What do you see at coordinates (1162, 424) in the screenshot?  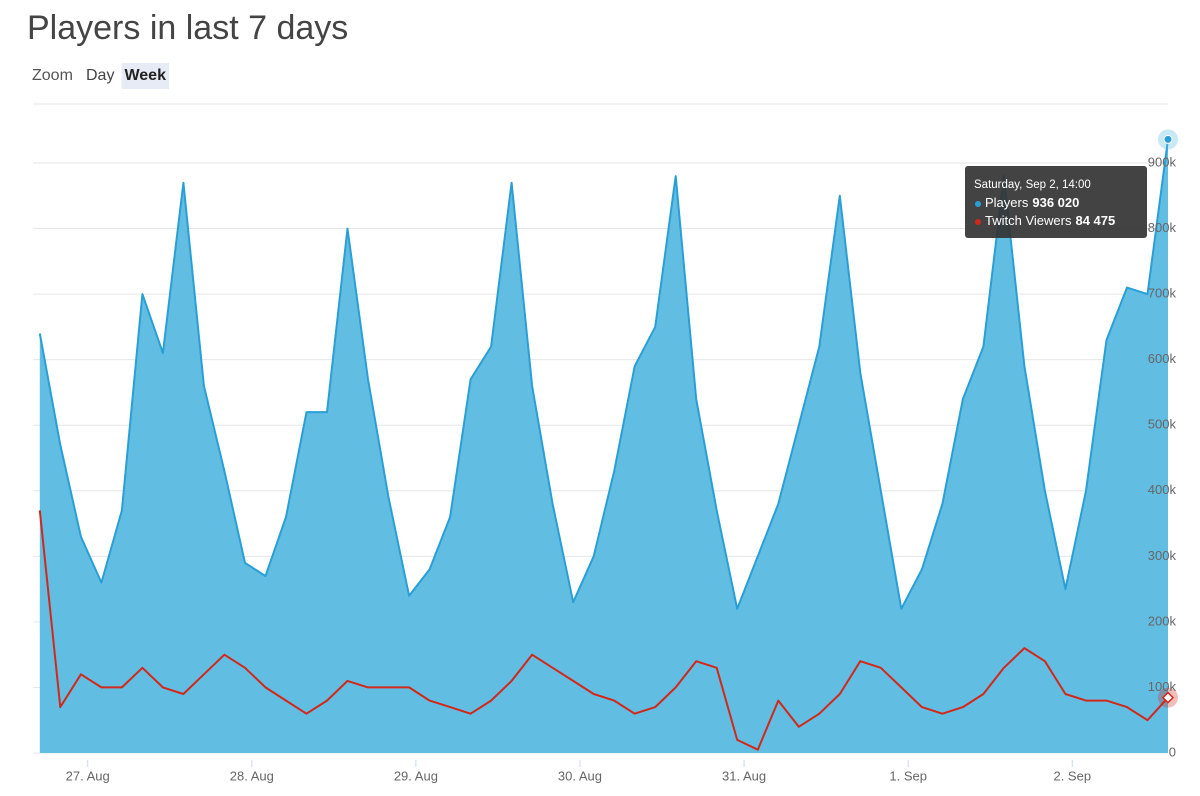 I see `y-tick-label: 500k` at bounding box center [1162, 424].